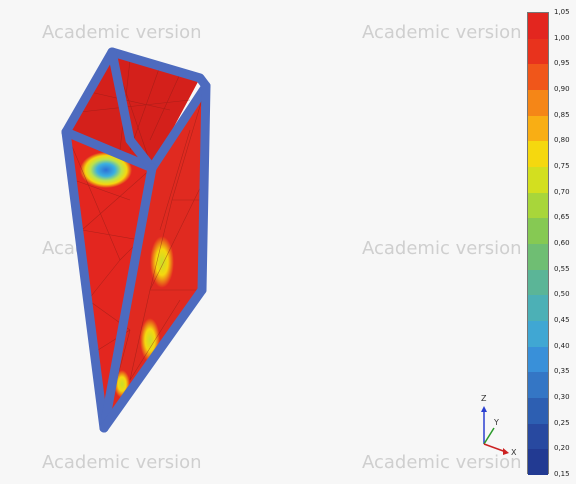 Image resolution: width=576 pixels, height=484 pixels. Describe the element at coordinates (562, 166) in the screenshot. I see `legend-tick-label: 0,75` at that location.